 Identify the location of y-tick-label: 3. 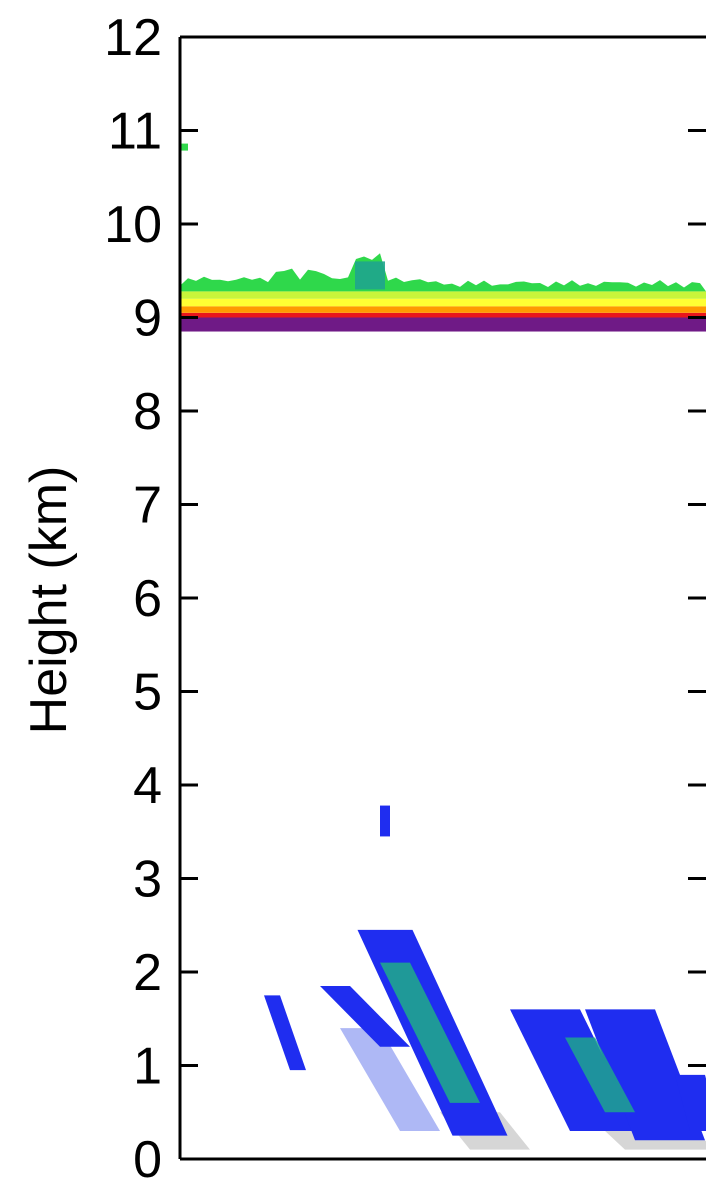
(147, 880).